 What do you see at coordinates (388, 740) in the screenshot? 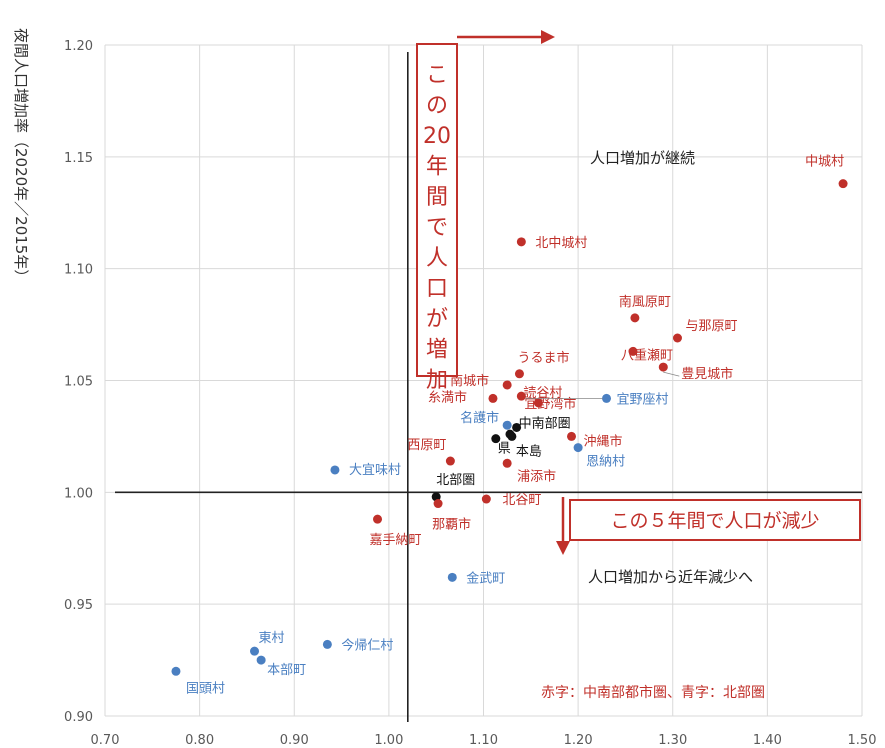
I see `x-tick-label: 1.00` at bounding box center [388, 740].